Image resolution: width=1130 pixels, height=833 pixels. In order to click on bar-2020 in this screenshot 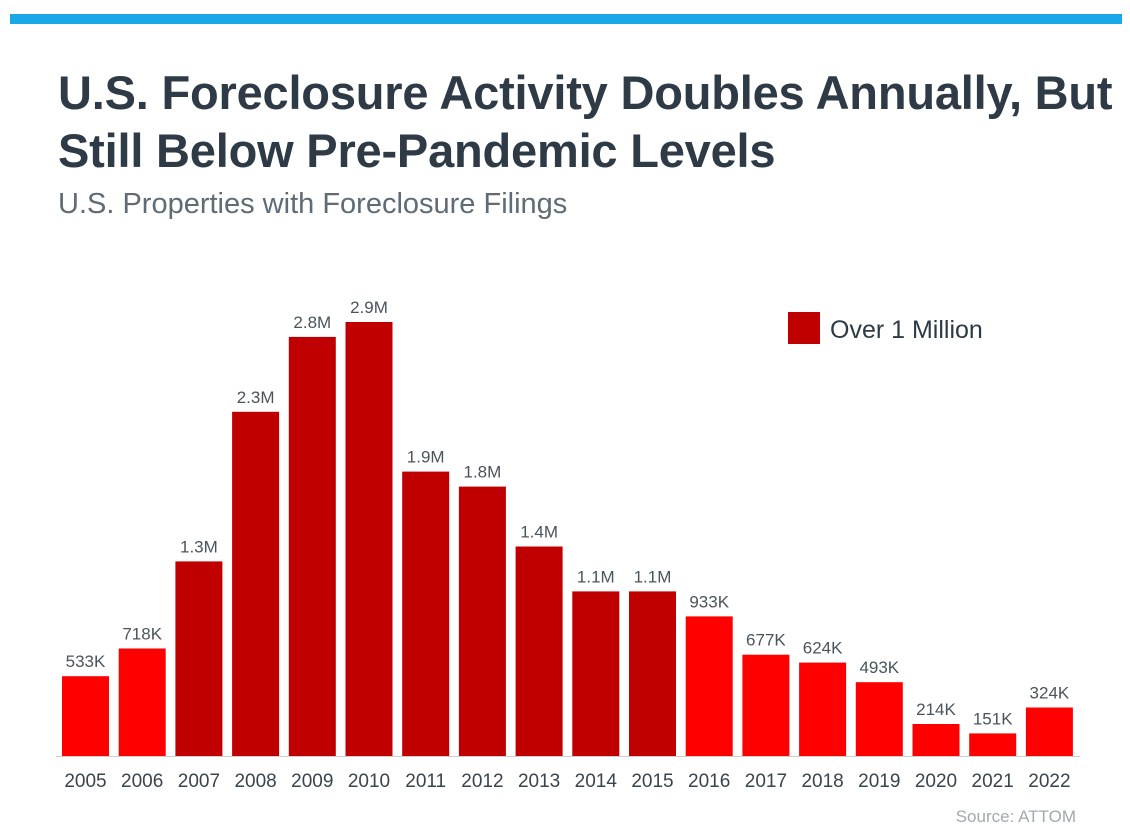, I will do `click(936, 740)`.